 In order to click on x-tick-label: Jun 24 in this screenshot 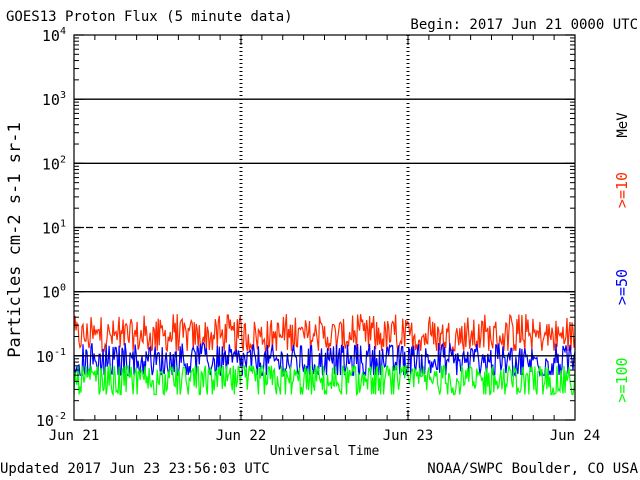, I will do `click(575, 436)`.